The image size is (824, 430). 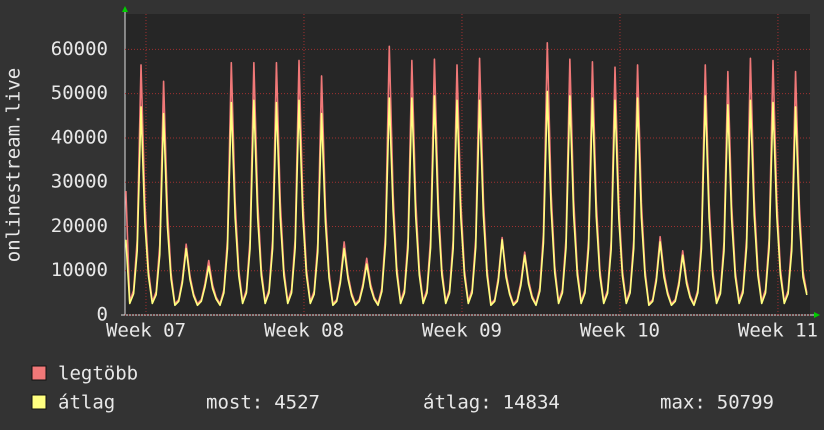 I want to click on x-tick-label: Week 08, so click(x=304, y=331).